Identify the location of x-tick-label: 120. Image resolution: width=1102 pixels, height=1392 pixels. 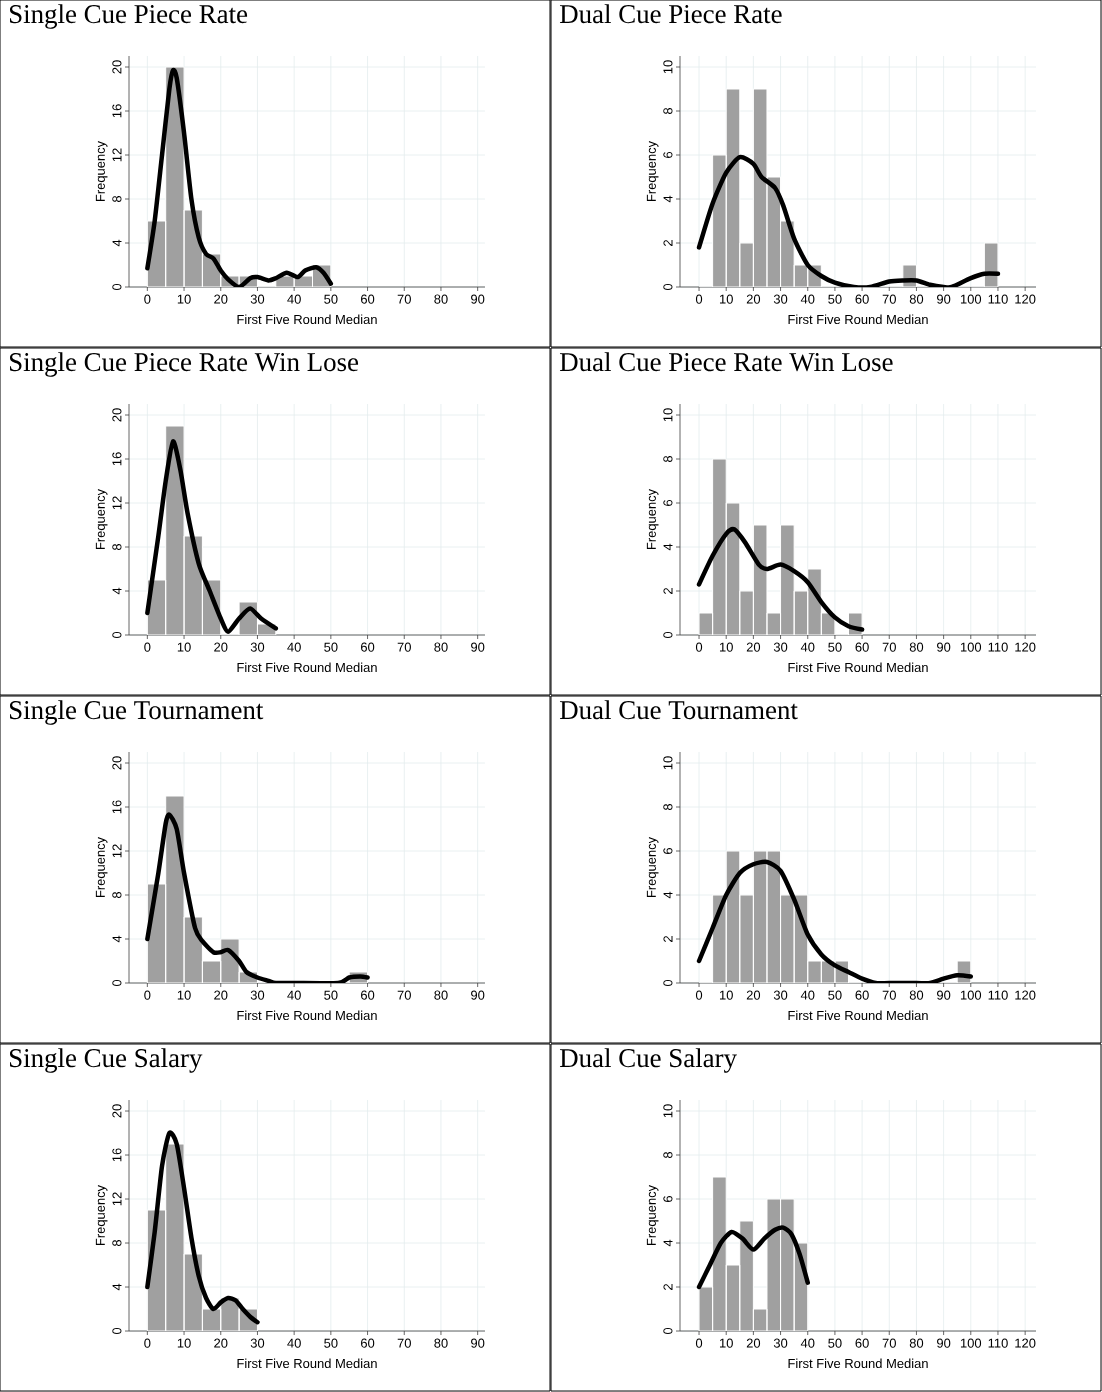
(1025, 1343).